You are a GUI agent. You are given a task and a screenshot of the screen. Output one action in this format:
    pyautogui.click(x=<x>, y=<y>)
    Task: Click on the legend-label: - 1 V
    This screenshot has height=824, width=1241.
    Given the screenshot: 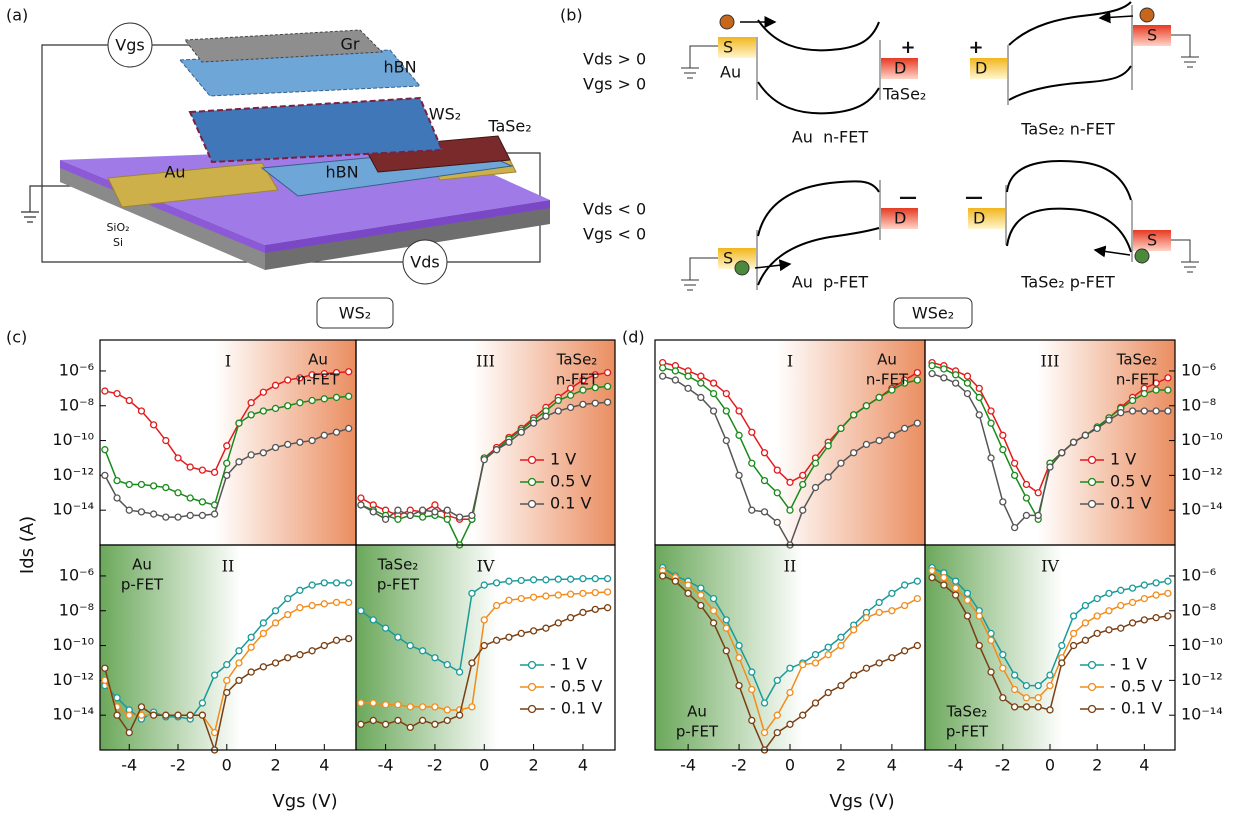 What is the action you would take?
    pyautogui.click(x=1128, y=664)
    